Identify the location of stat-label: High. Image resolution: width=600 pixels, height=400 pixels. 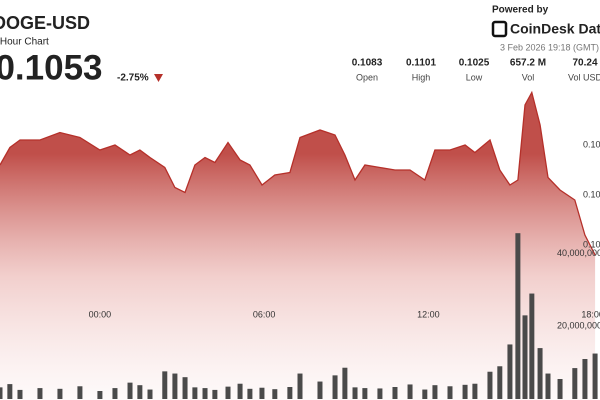
(421, 77).